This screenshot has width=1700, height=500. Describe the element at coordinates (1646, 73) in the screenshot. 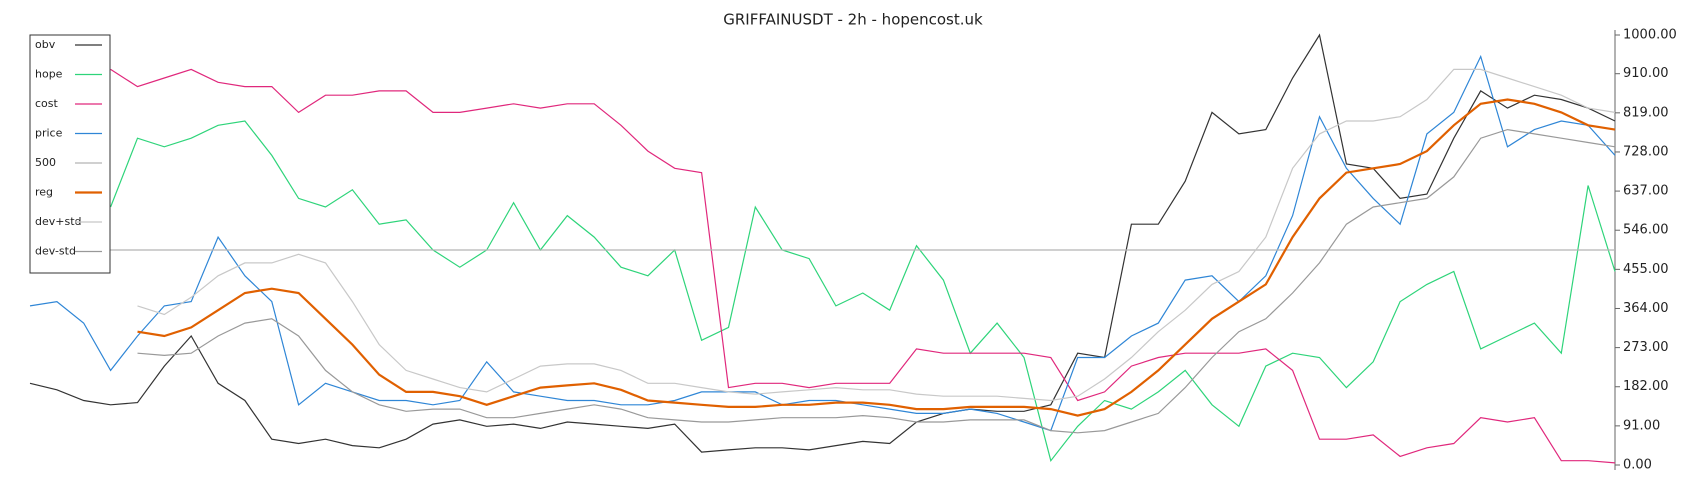

I see `y-tick-label: 910.00` at that location.